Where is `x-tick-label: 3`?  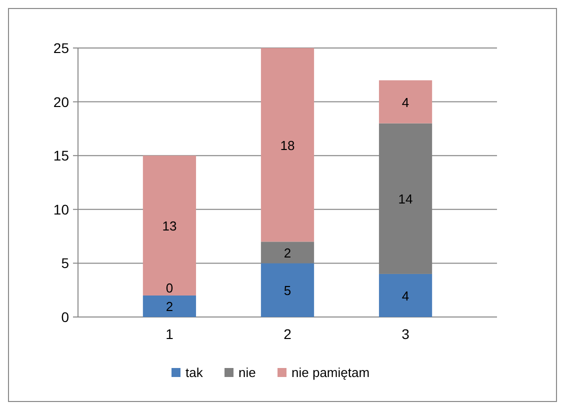
x-tick-label: 3 is located at coordinates (406, 334).